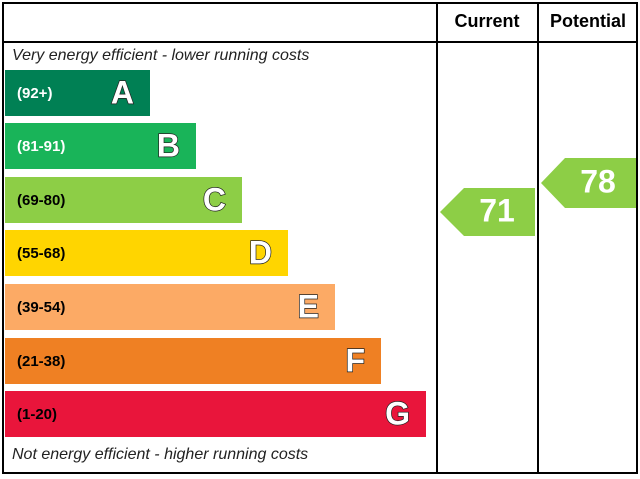 The image size is (640, 479). What do you see at coordinates (397, 413) in the screenshot?
I see `band-letter: G` at bounding box center [397, 413].